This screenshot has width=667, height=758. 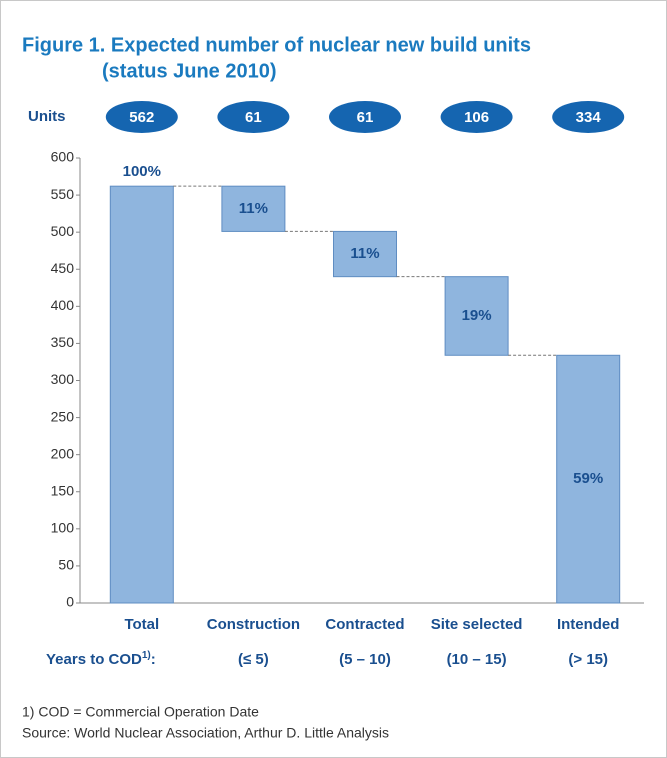 What do you see at coordinates (63, 194) in the screenshot?
I see `y-tick-label: 550` at bounding box center [63, 194].